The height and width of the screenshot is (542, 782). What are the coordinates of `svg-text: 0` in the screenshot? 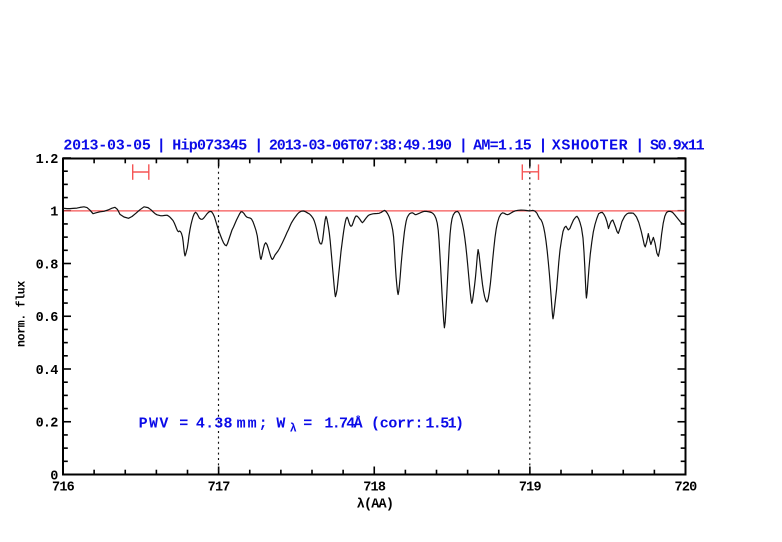 It's located at (54, 476).